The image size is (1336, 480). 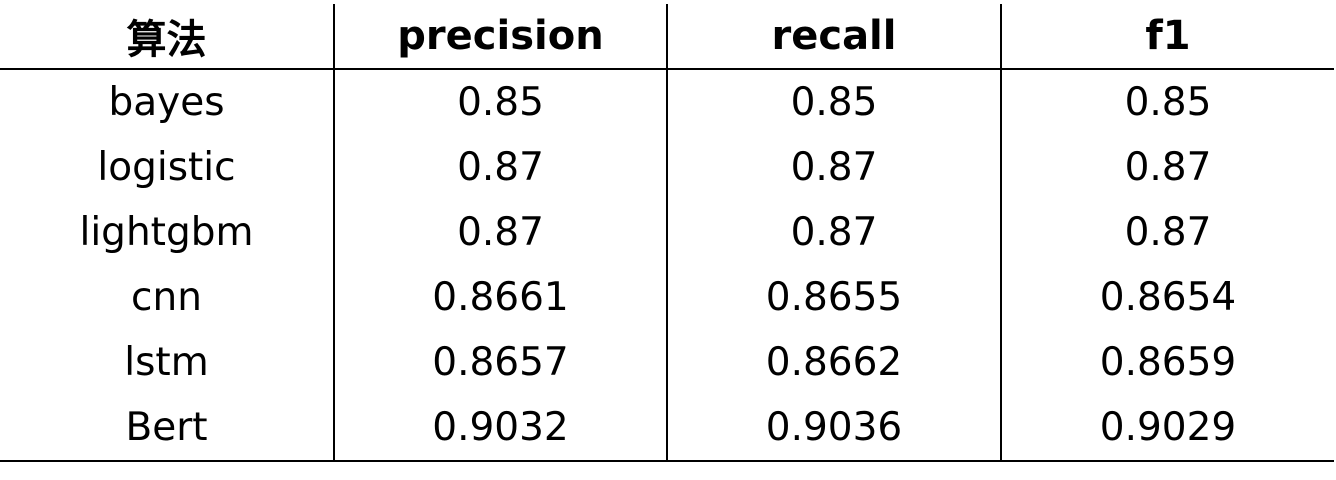 I want to click on table-row: lightgbm 0.87 0.87 0.87, so click(x=667, y=232).